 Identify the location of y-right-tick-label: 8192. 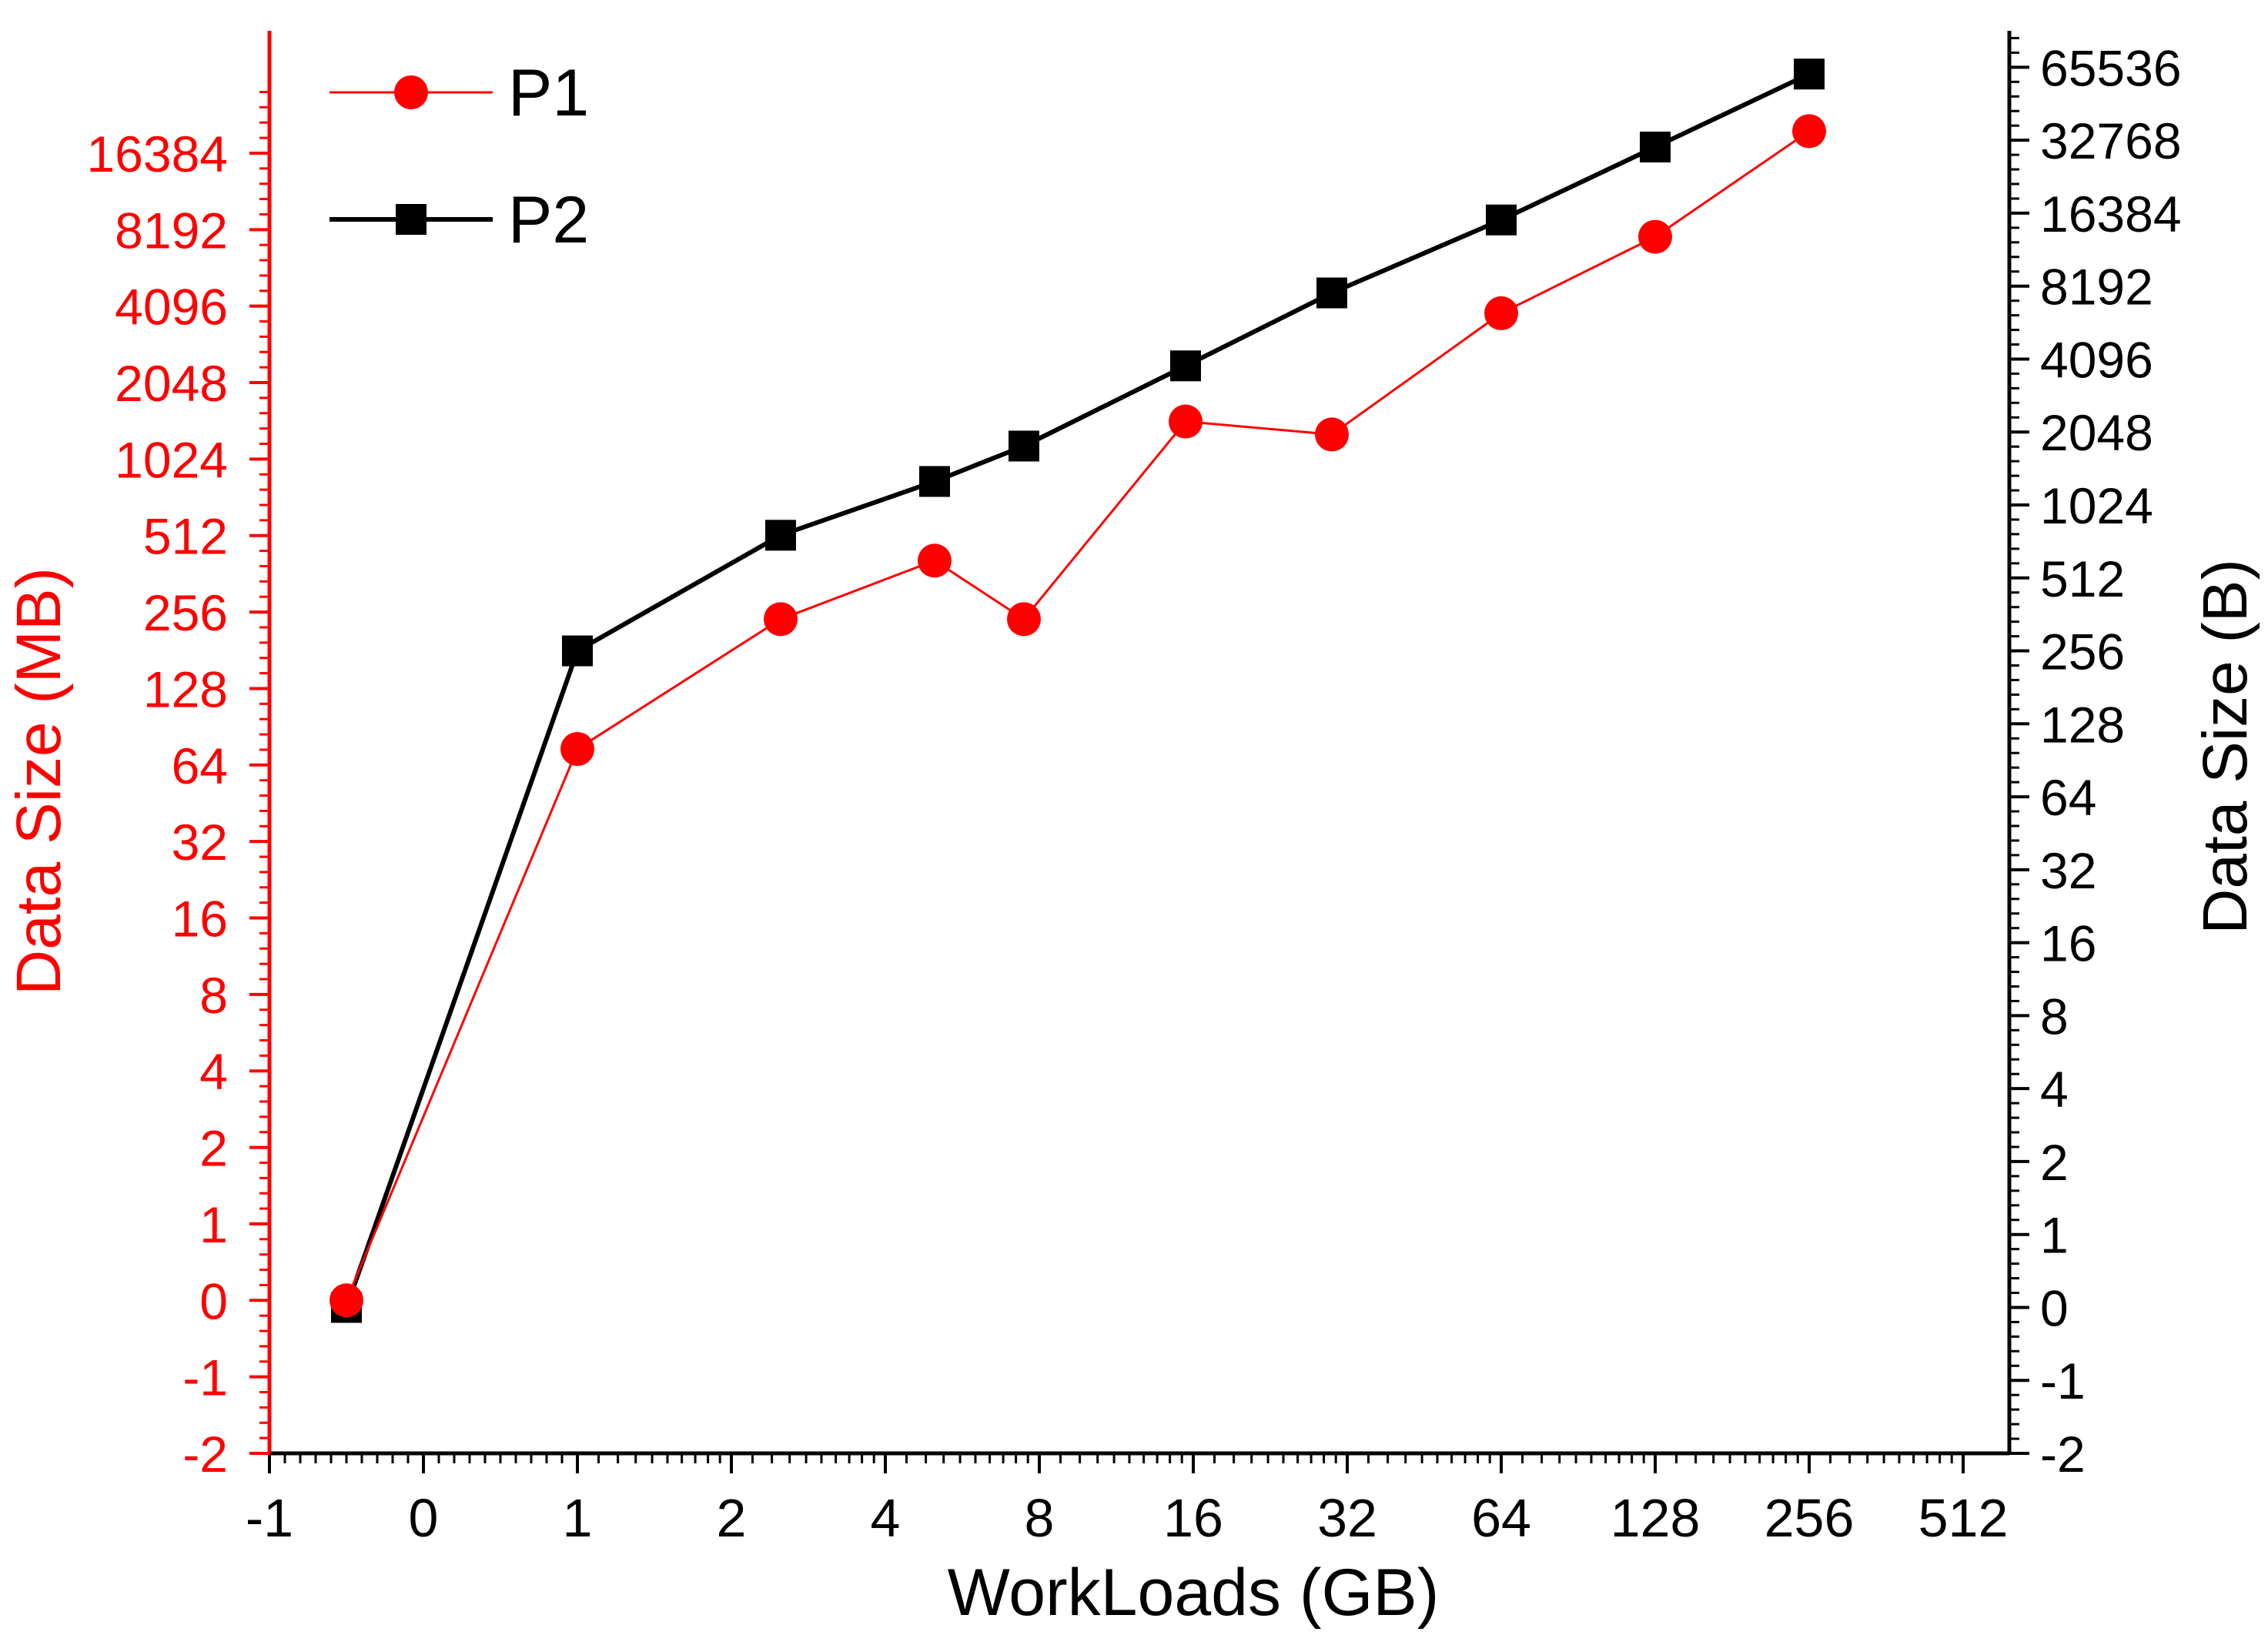
(2096, 287).